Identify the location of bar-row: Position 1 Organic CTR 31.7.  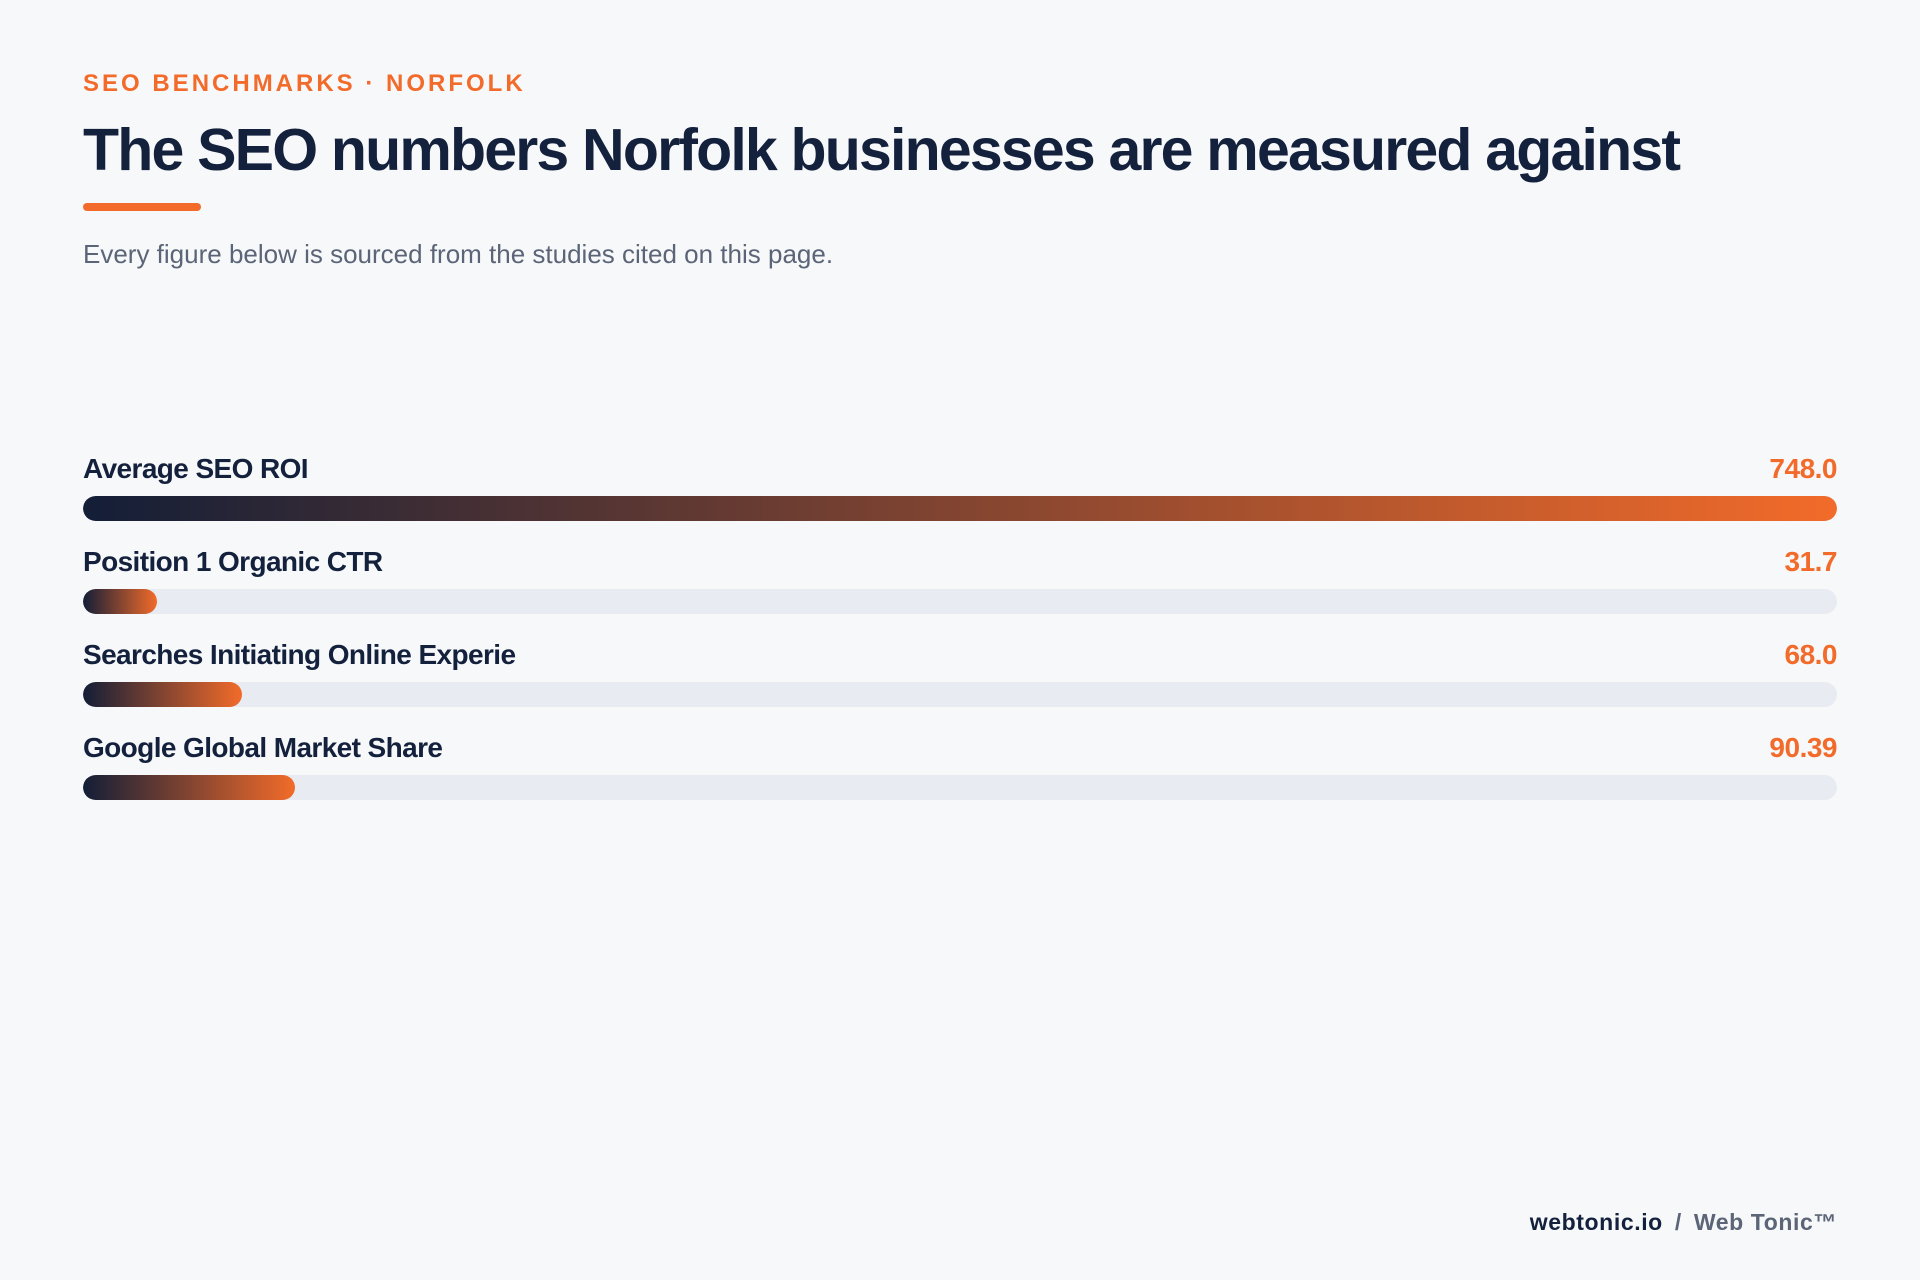
(960, 589).